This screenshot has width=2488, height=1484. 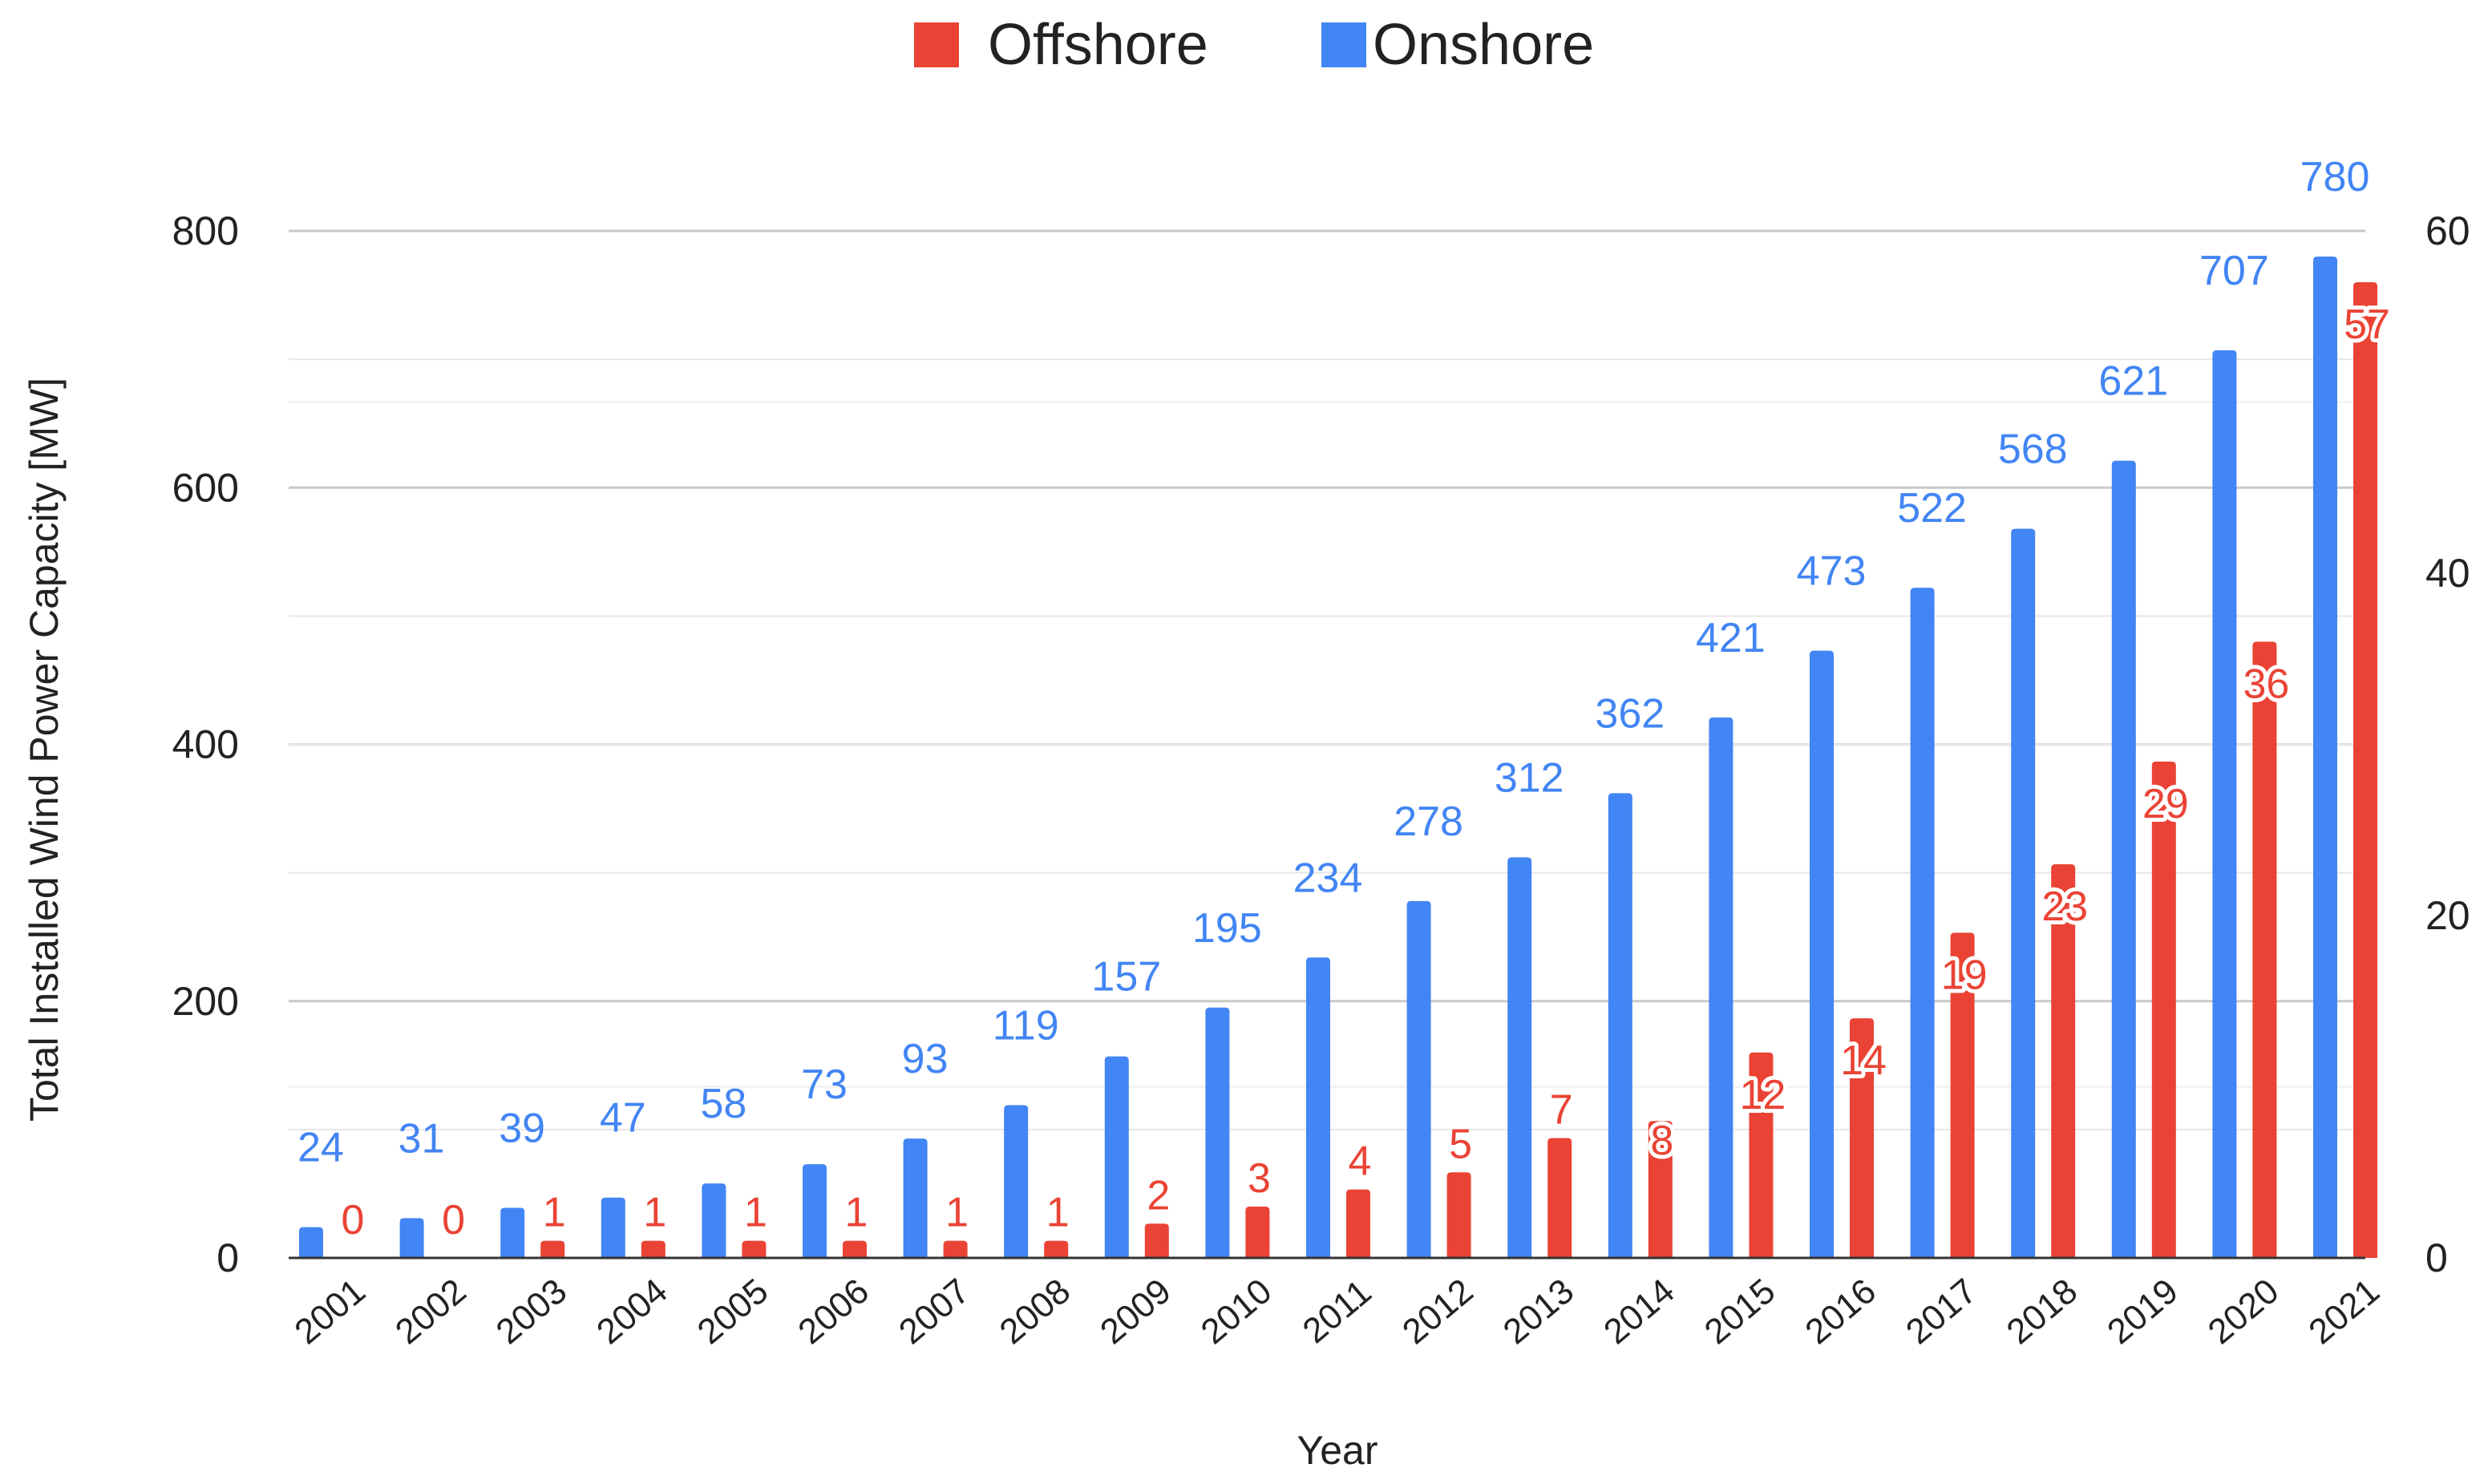 I want to click on data-label-onshore-2012: 278, so click(x=1428, y=822).